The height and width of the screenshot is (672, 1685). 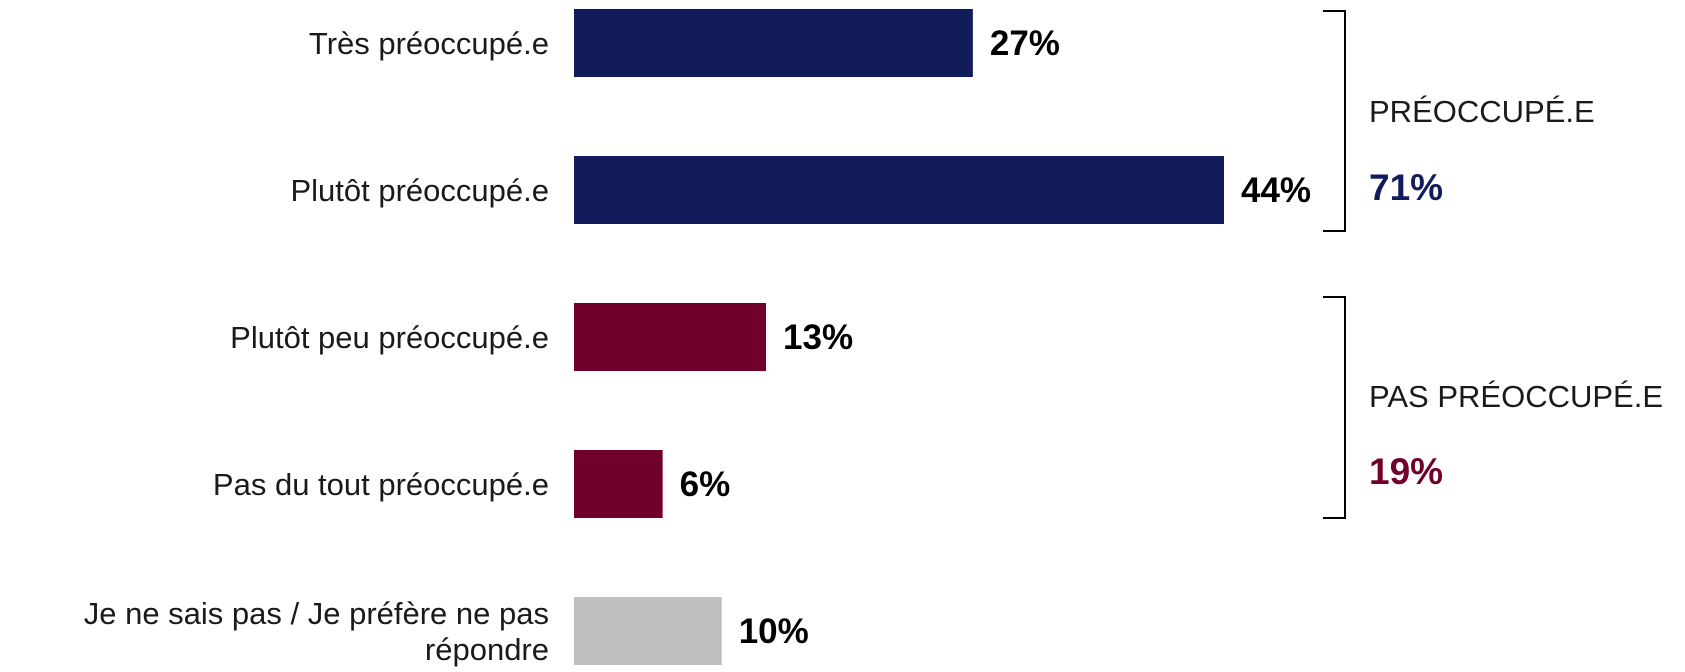 What do you see at coordinates (1406, 187) in the screenshot?
I see `group-value-0: 71%` at bounding box center [1406, 187].